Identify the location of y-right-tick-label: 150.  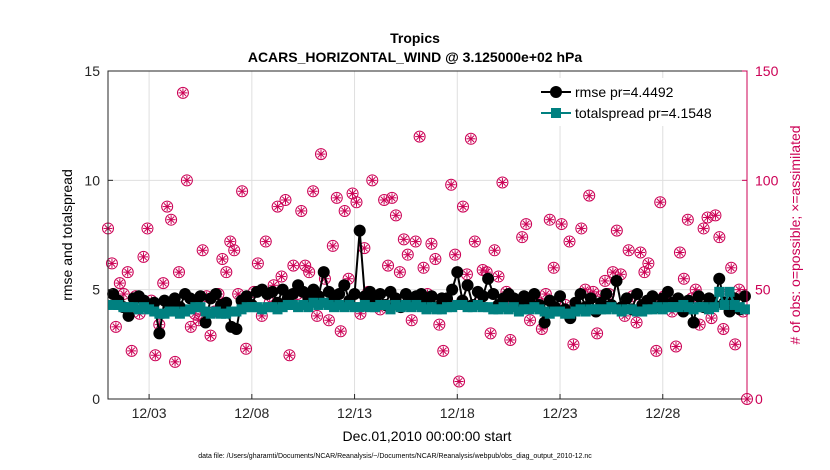
(767, 71).